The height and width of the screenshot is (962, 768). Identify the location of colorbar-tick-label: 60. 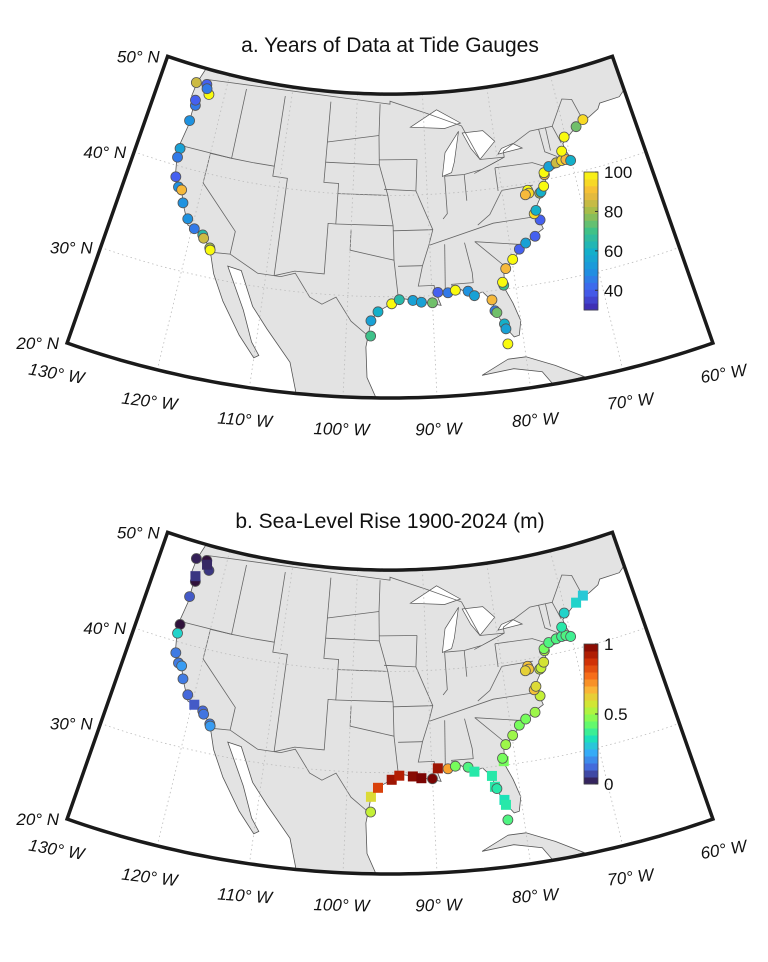
(613, 251).